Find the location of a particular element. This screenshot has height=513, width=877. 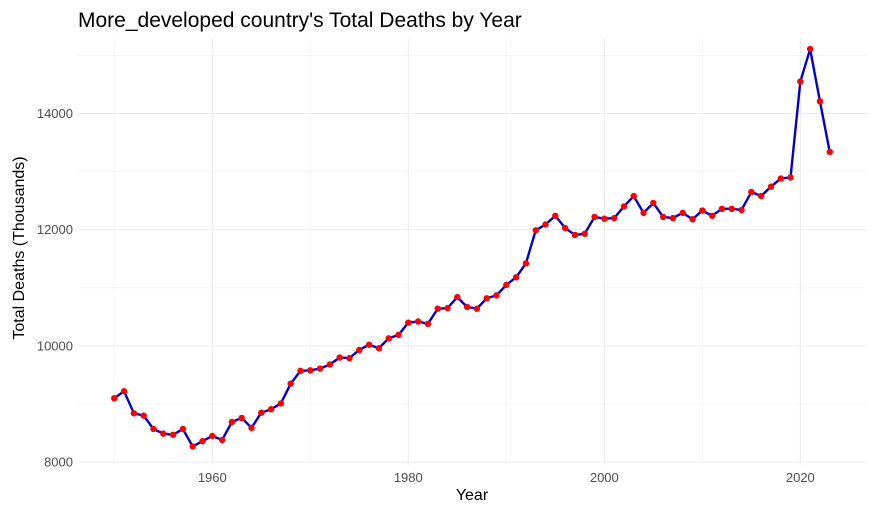

x-axis-ticks: 1960 1980 2000 2020 is located at coordinates (506, 477).